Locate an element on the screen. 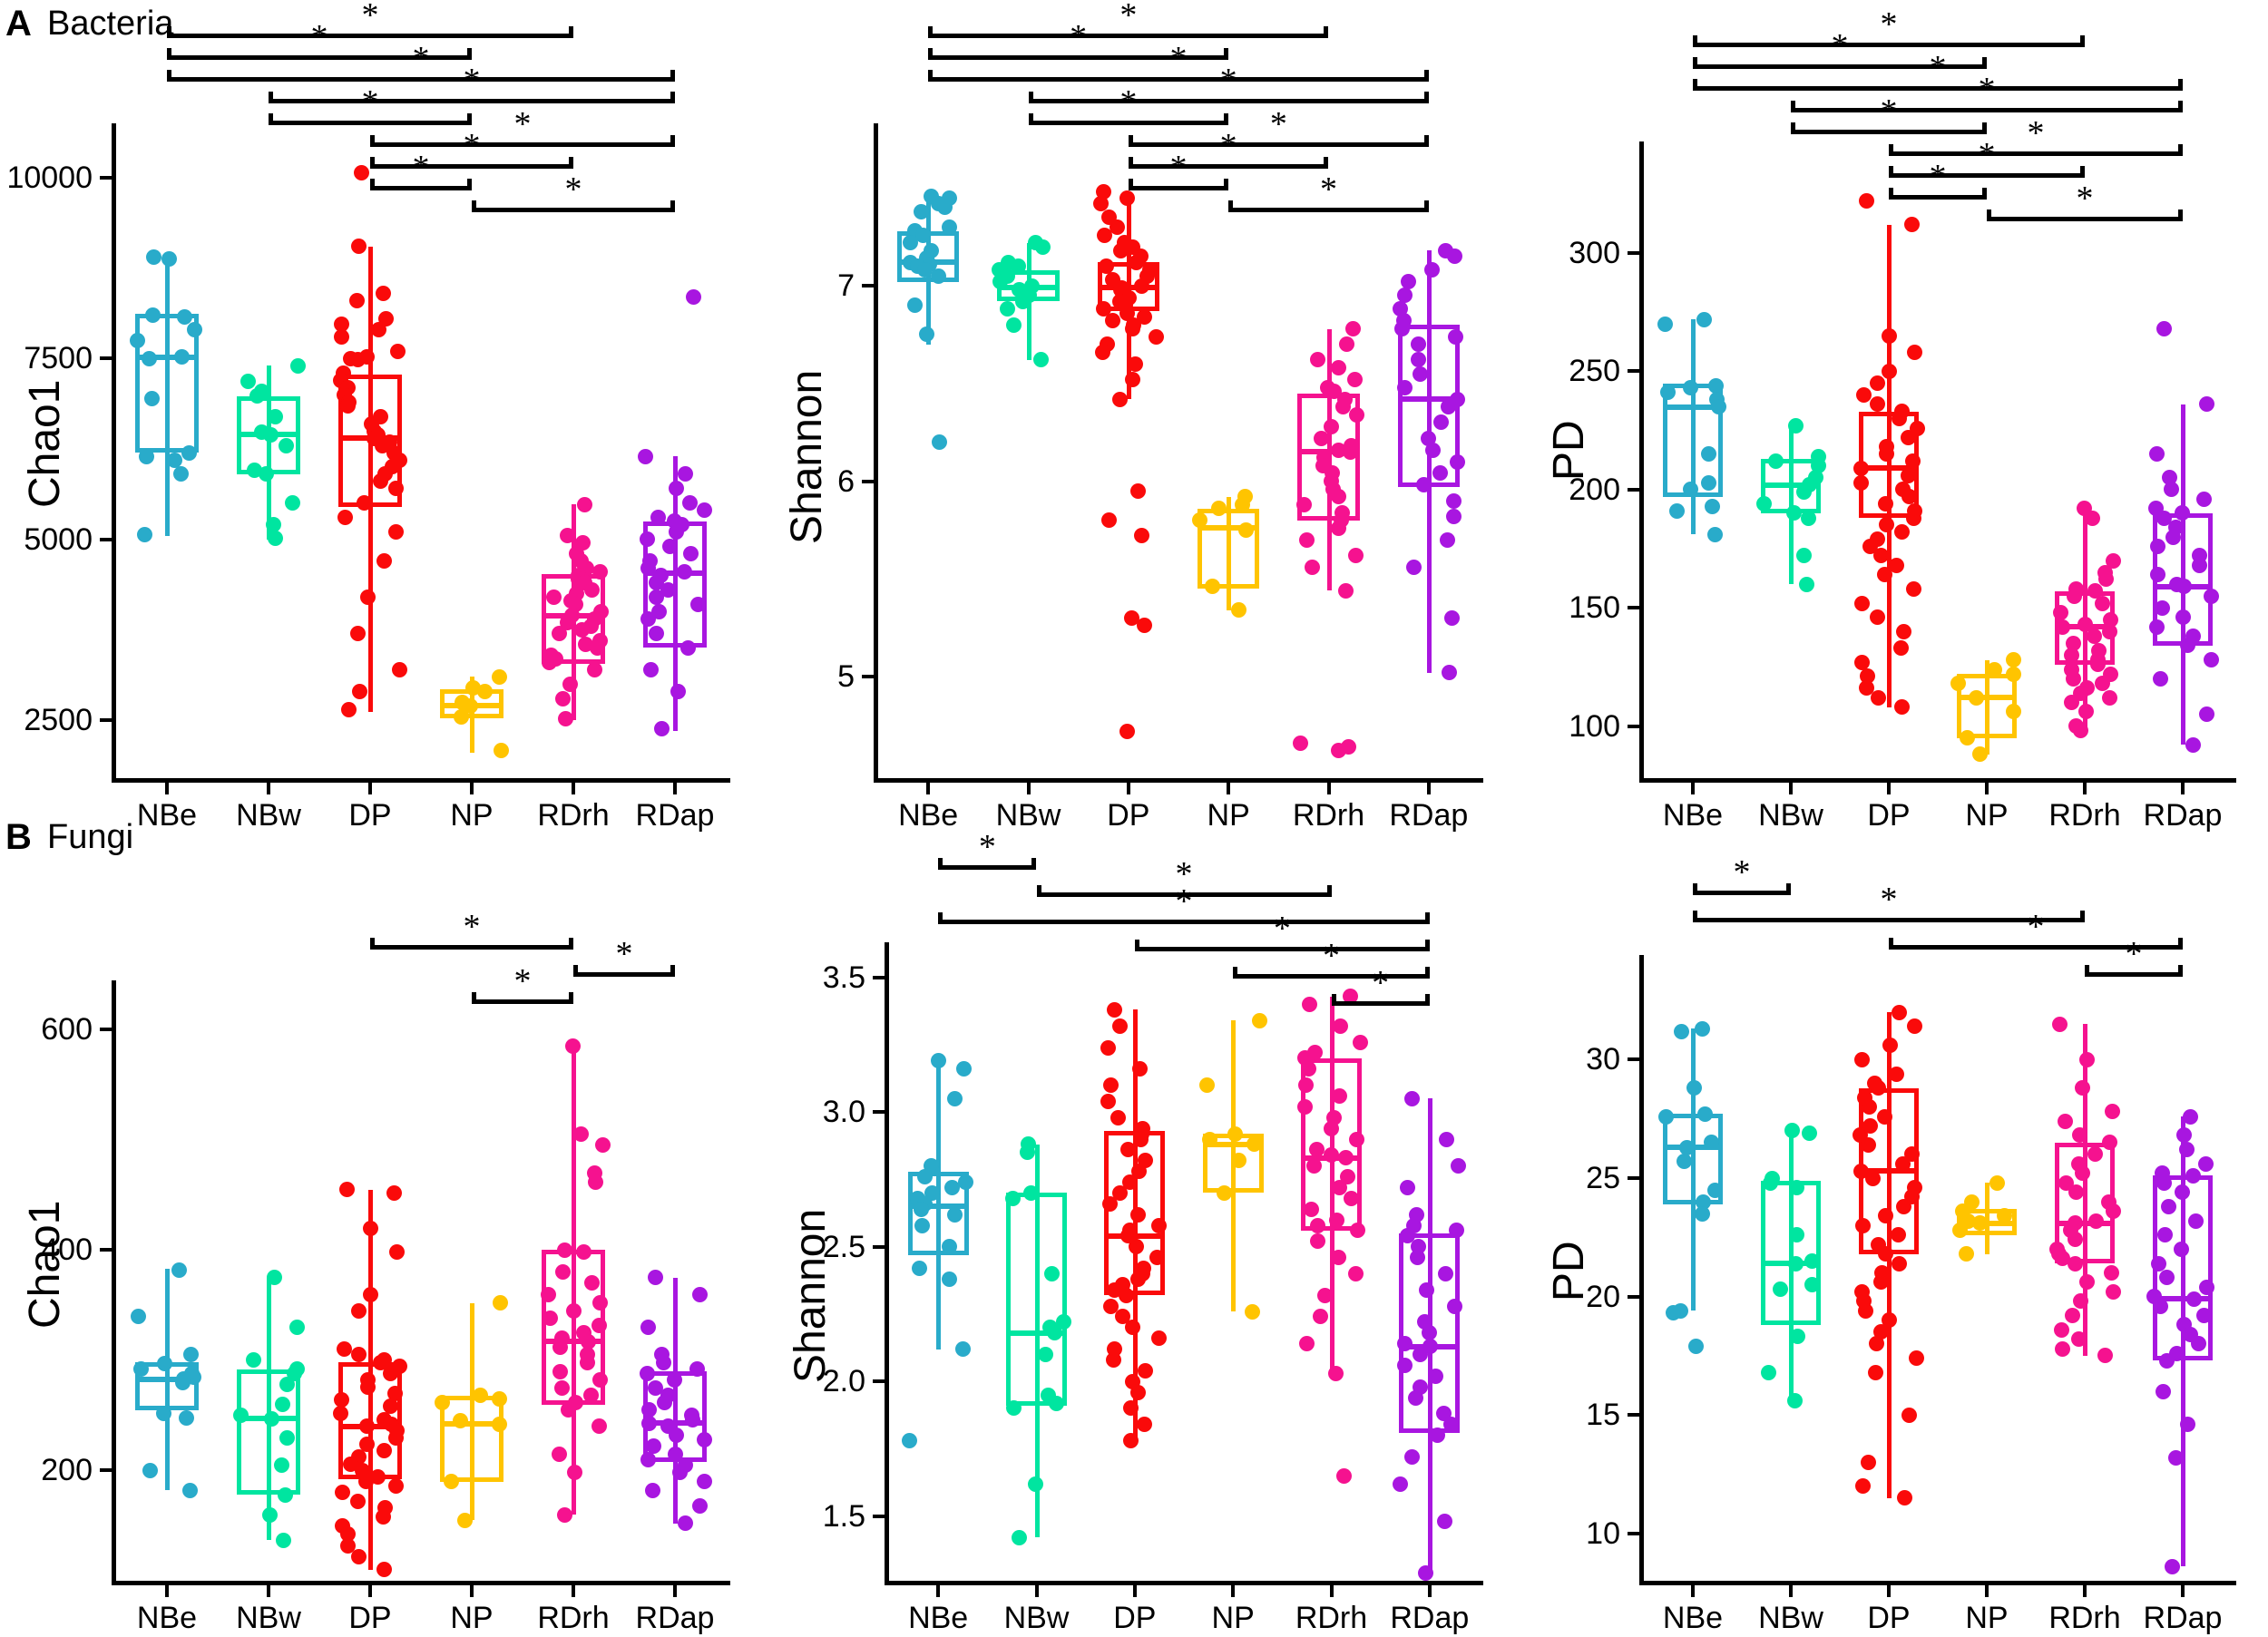  x-axis-tick-label-rdrh: RDrh is located at coordinates (2084, 1618).